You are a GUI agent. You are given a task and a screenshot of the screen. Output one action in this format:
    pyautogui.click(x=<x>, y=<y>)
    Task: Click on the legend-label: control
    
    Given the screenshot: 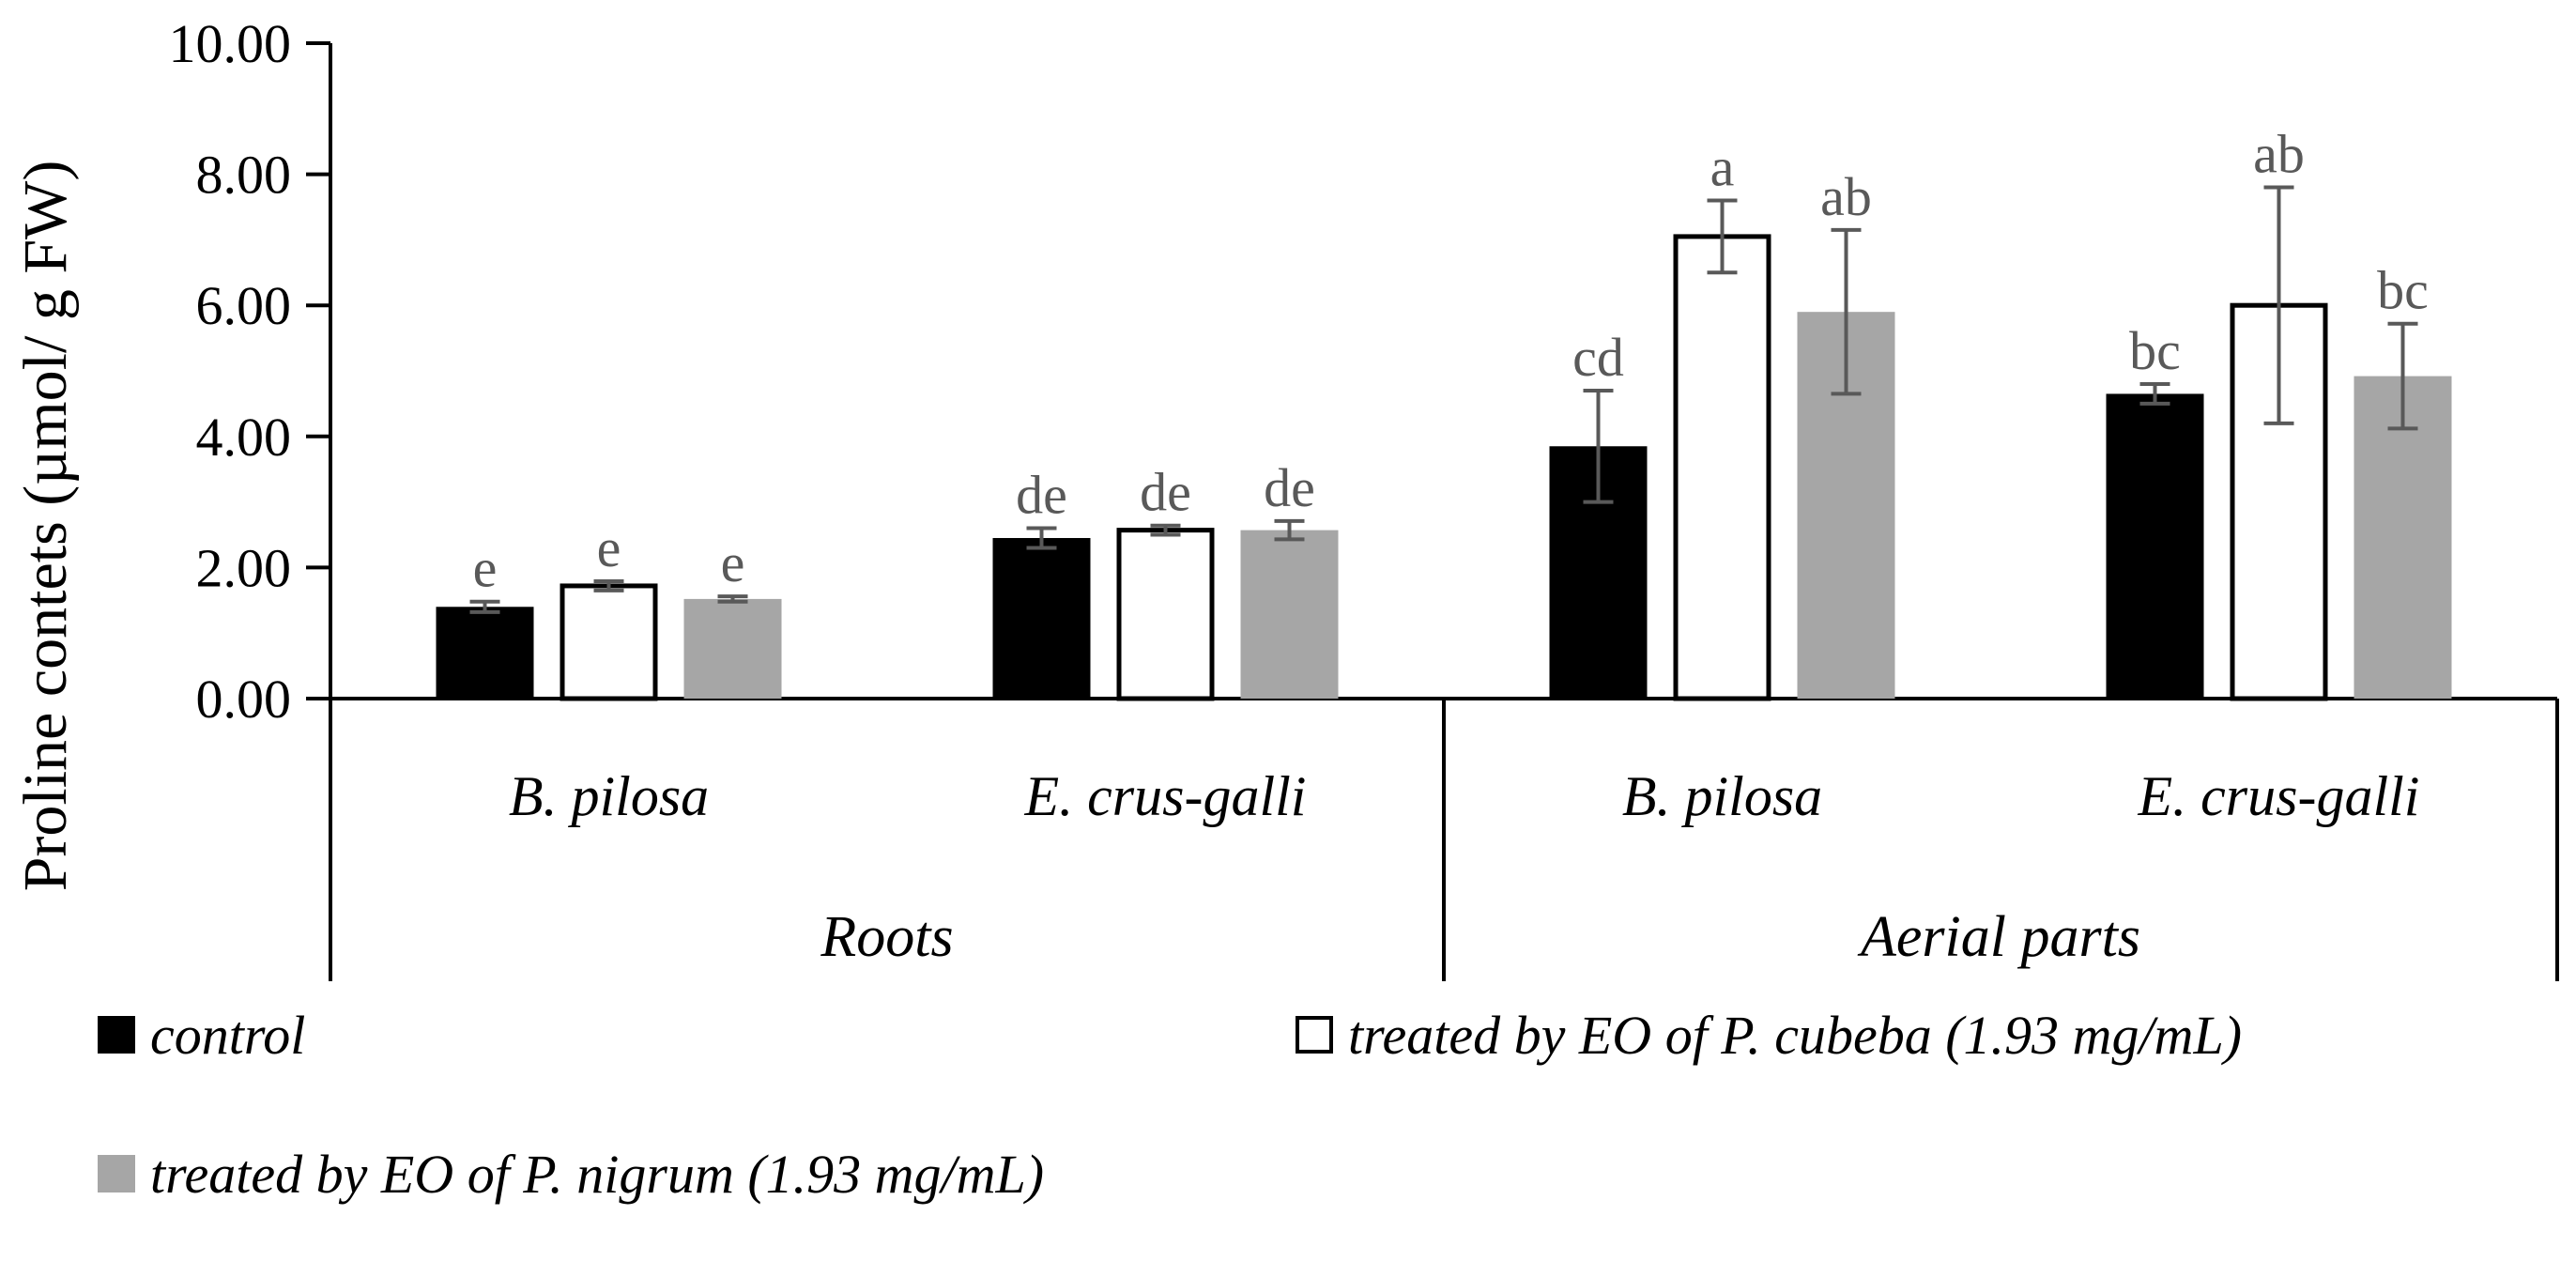 What is the action you would take?
    pyautogui.click(x=228, y=1035)
    